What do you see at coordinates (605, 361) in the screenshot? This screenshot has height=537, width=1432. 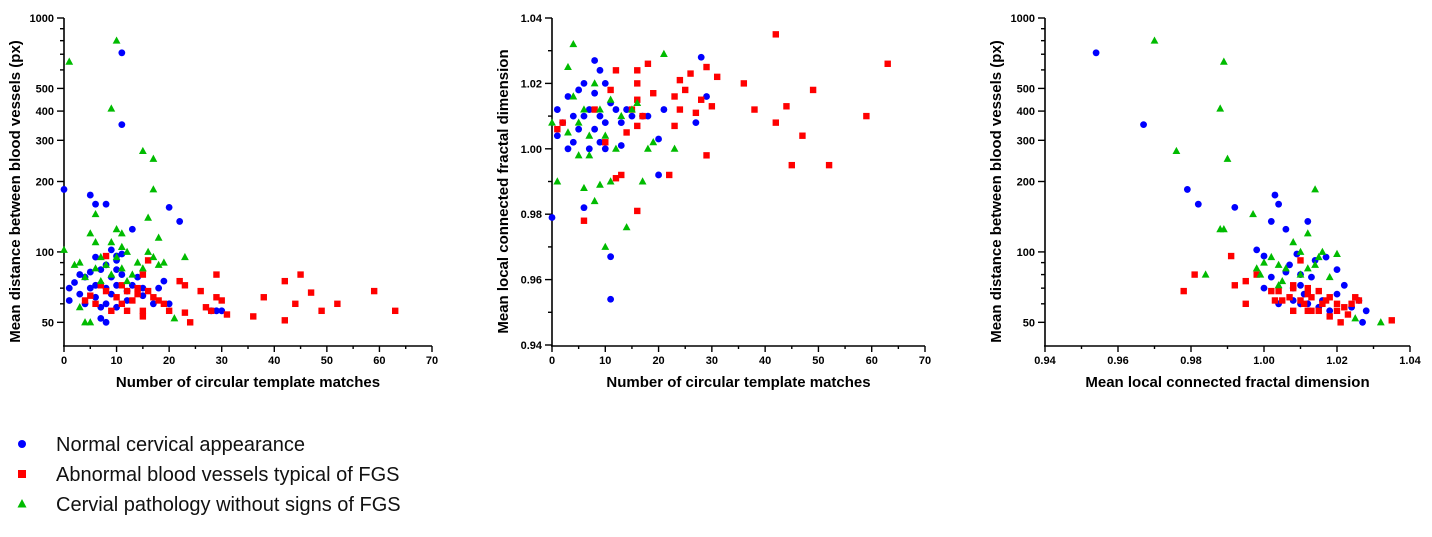 I see `x-tick-label: 10` at bounding box center [605, 361].